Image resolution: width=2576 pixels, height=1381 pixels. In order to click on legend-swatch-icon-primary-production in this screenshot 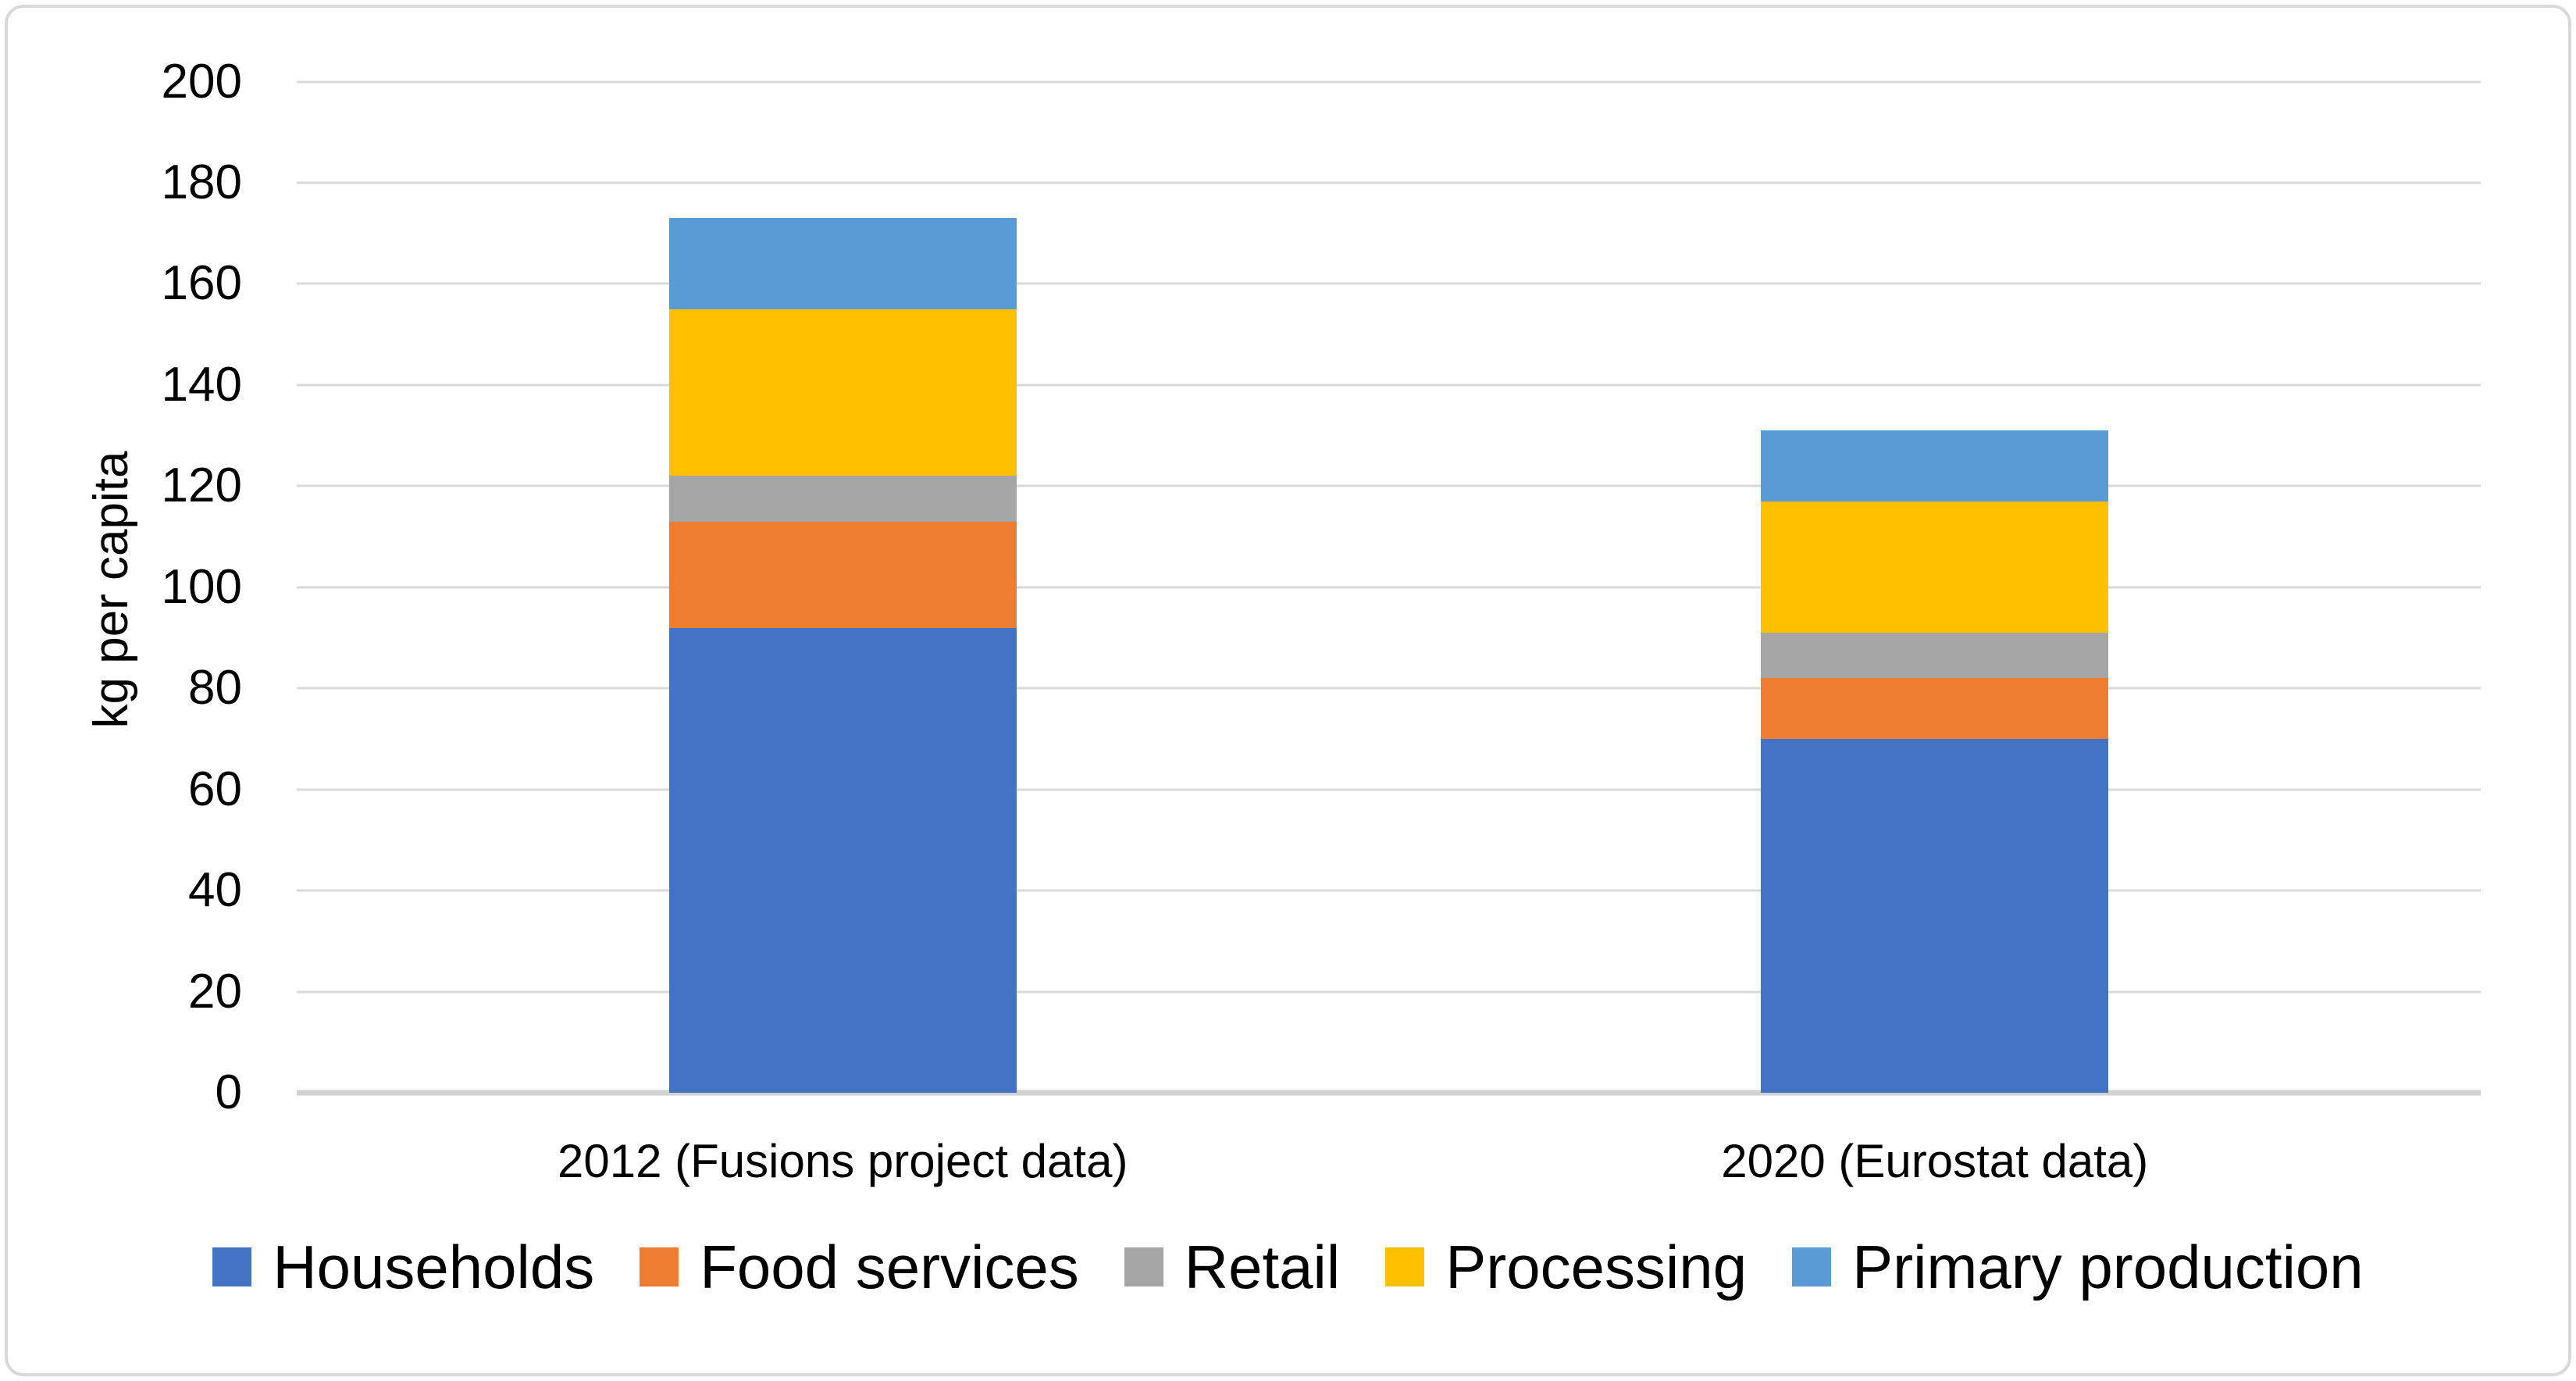, I will do `click(1812, 1266)`.